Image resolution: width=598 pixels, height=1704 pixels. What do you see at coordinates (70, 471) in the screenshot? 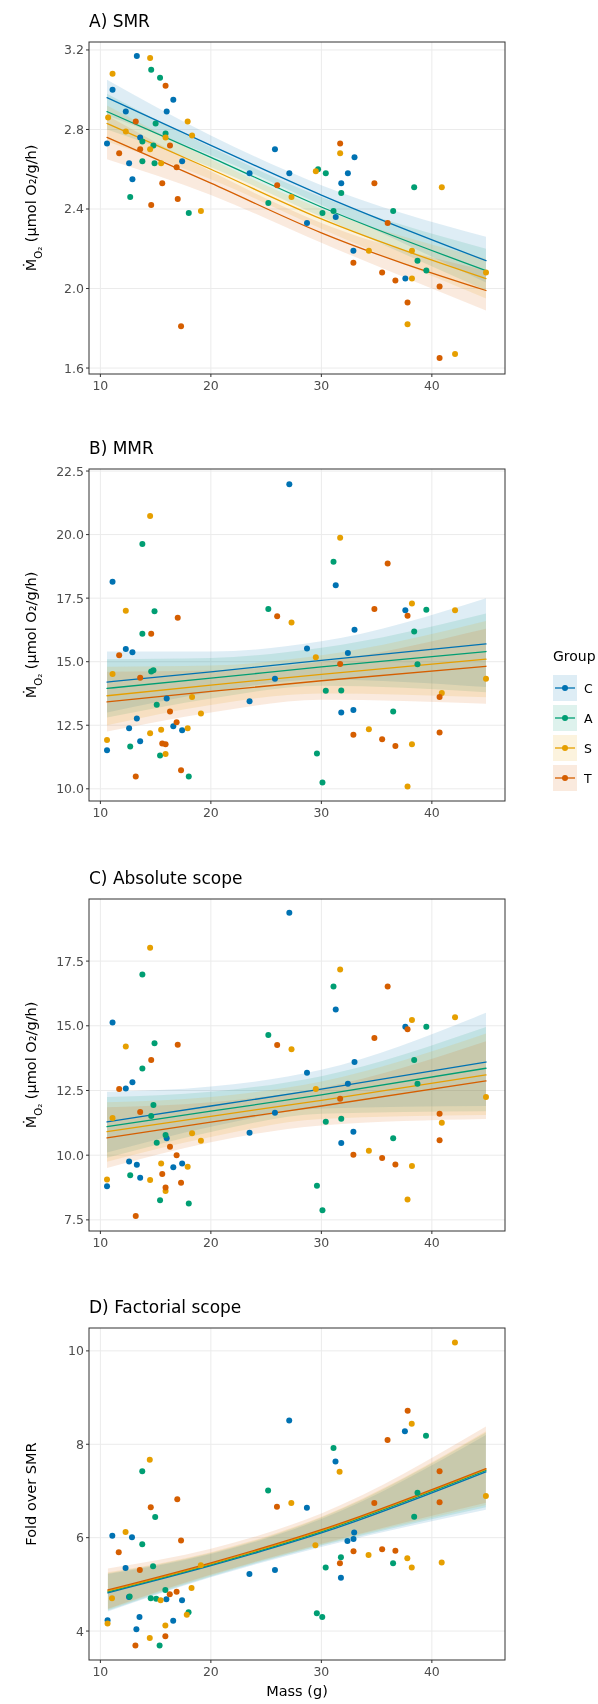
I see `y-tick-label: 22.5` at bounding box center [70, 471].